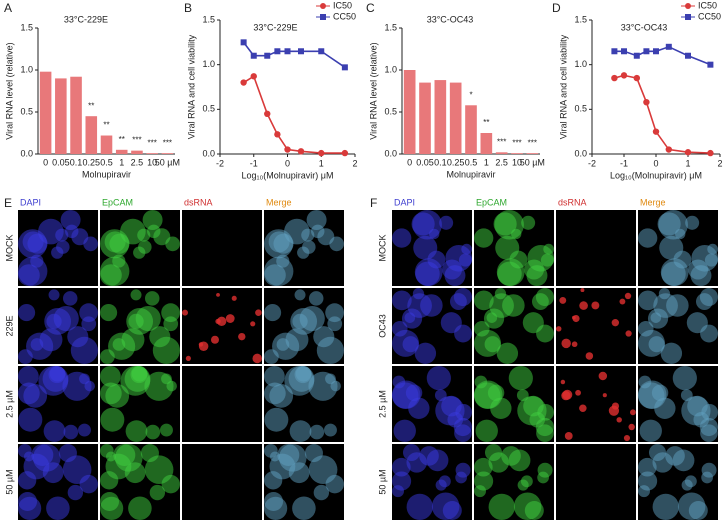 The image size is (726, 523). What do you see at coordinates (653, 202) in the screenshot?
I see `column-label: Merge` at bounding box center [653, 202].